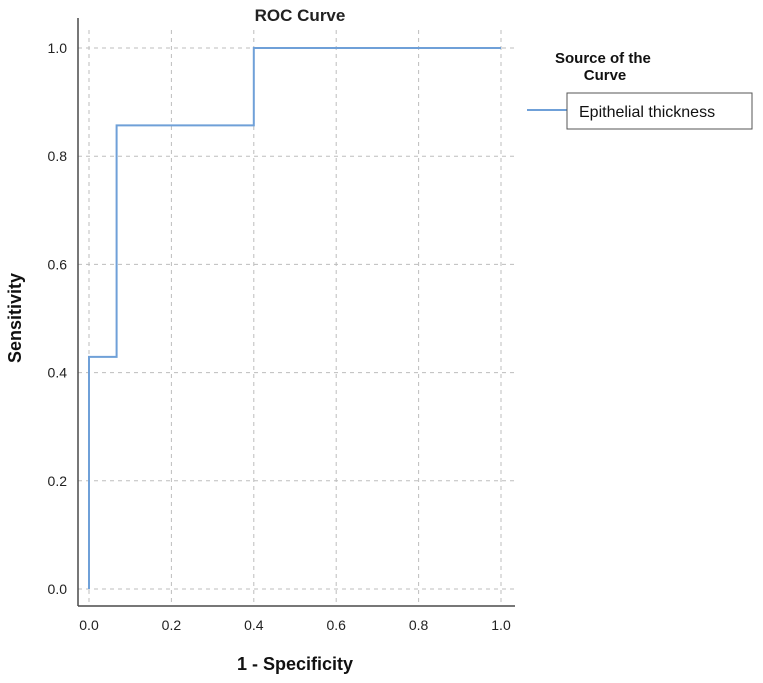 The height and width of the screenshot is (683, 763). What do you see at coordinates (501, 625) in the screenshot?
I see `x-tick-label: 1.0` at bounding box center [501, 625].